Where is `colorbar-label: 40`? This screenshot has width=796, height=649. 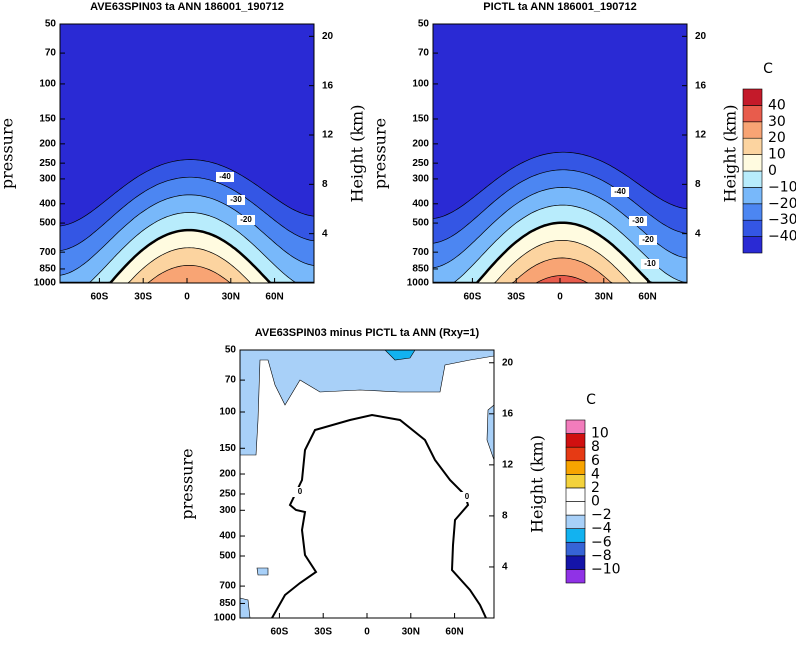 colorbar-label: 40 is located at coordinates (777, 105).